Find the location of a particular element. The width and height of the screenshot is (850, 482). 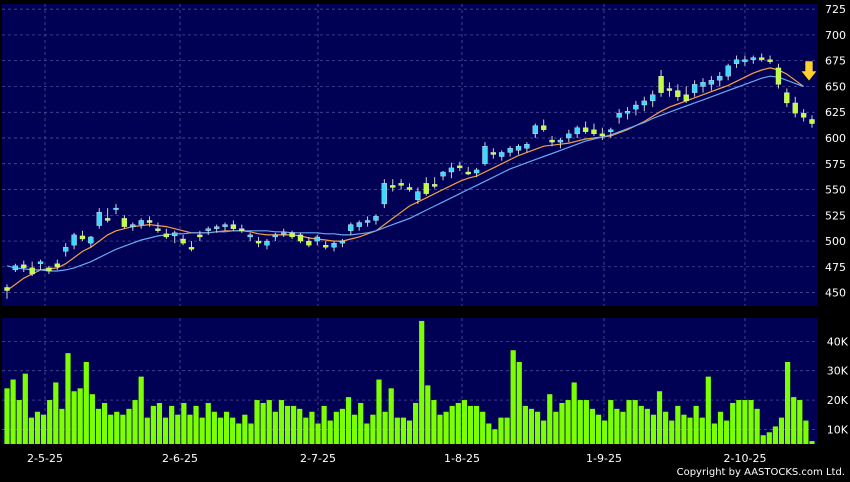

date-tick-label: 2-5-25 is located at coordinates (45, 458).